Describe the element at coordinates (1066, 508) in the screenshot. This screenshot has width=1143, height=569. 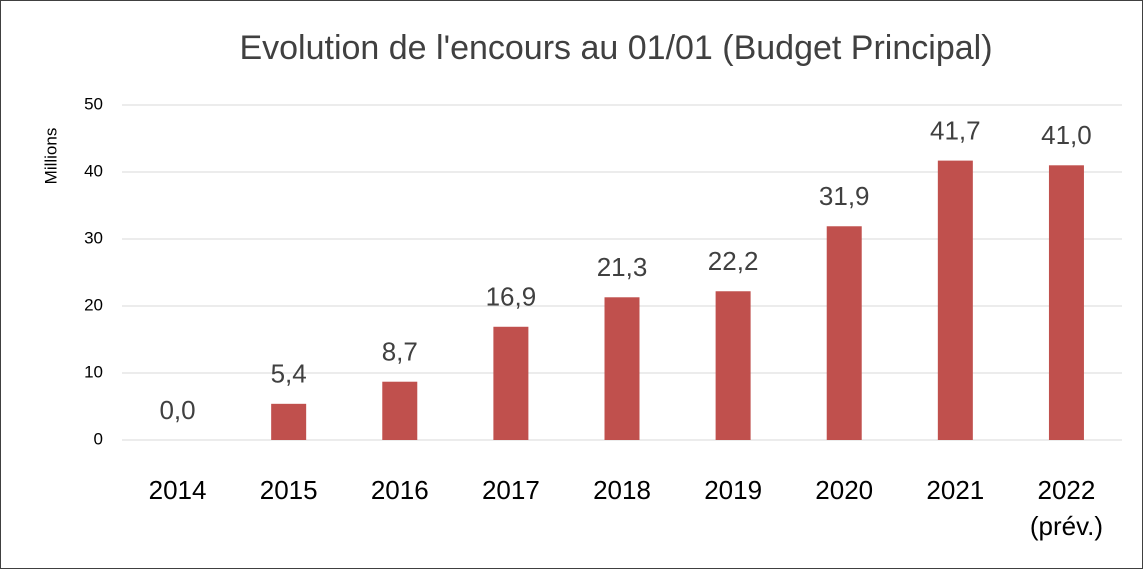
I see `x-tick-label: 2022 (prév.)` at that location.